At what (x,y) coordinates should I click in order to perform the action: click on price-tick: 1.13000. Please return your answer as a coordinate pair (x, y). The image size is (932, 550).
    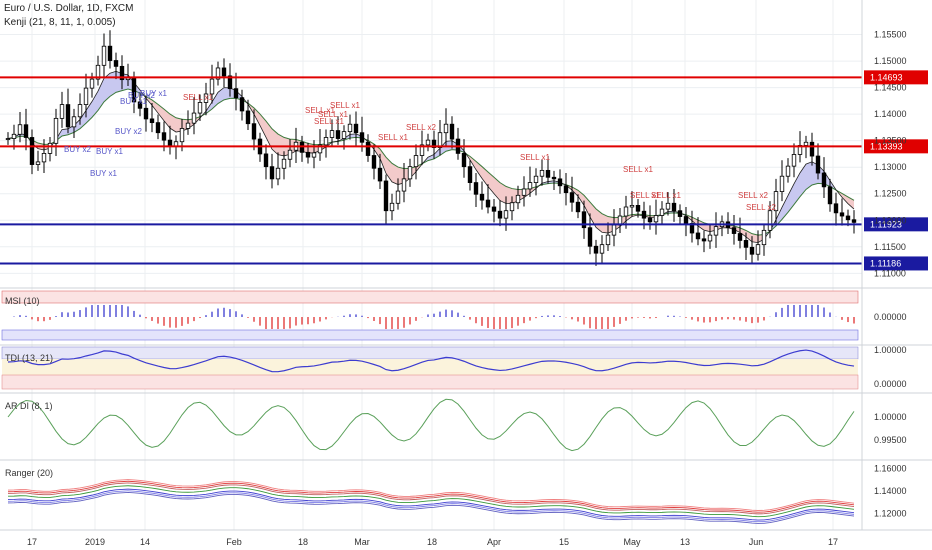
    Looking at the image, I should click on (890, 167).